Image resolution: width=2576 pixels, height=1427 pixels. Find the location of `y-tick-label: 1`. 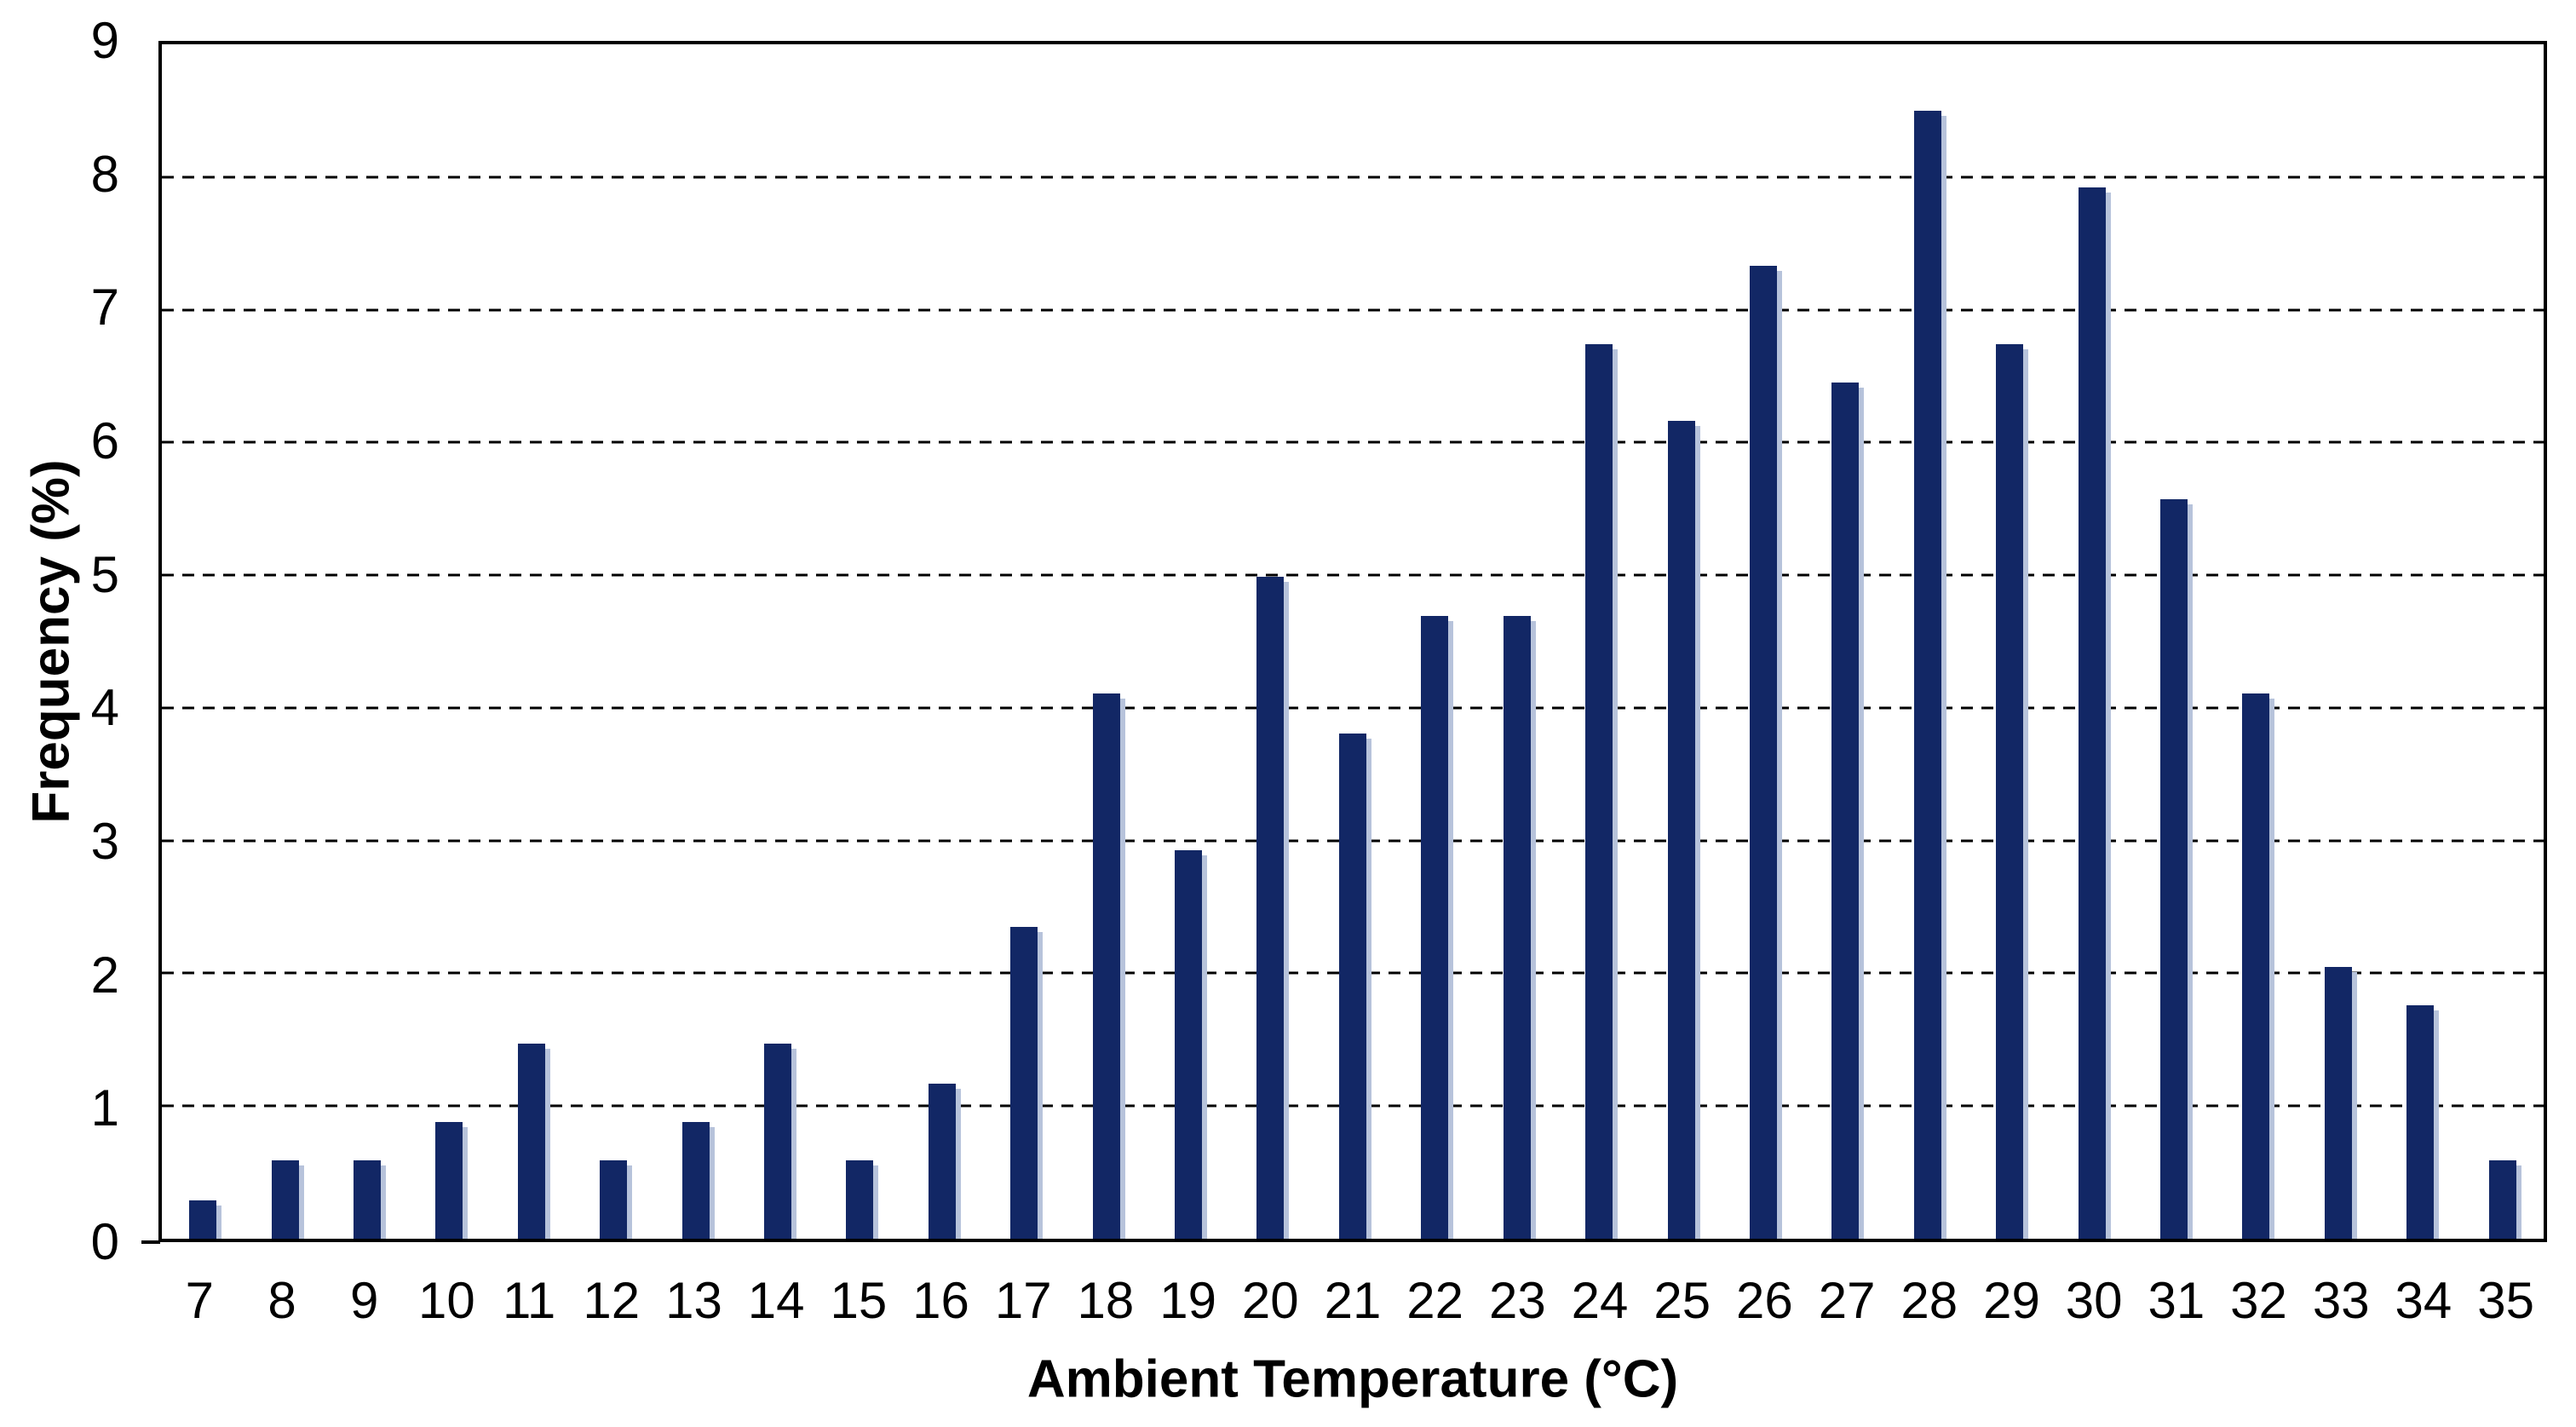

y-tick-label: 1 is located at coordinates (104, 1108).